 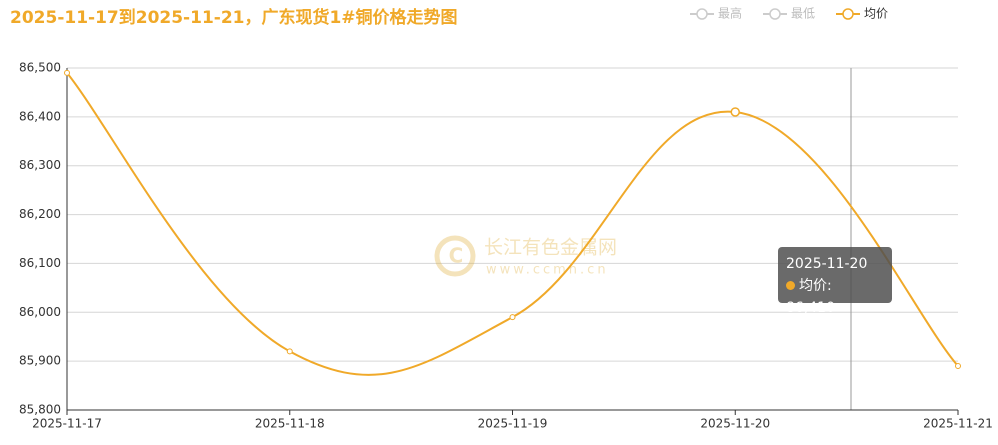 I want to click on legend-label: 最低, so click(x=803, y=14).